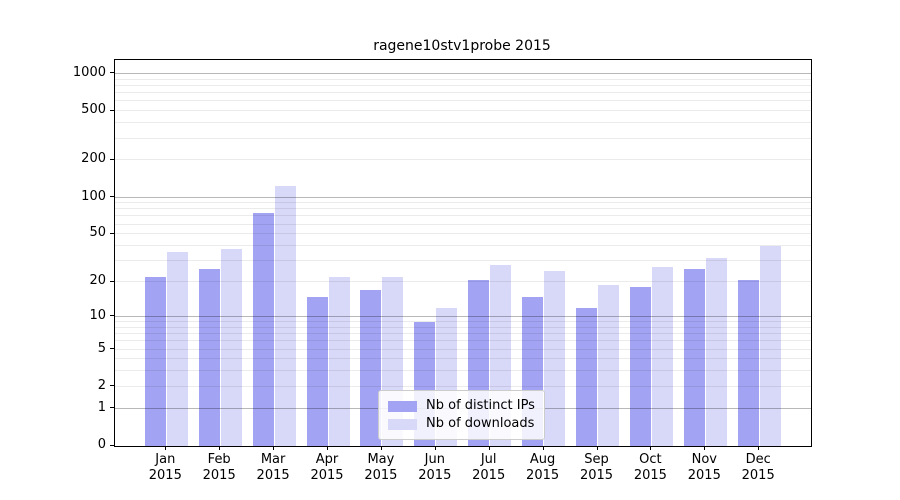 This screenshot has width=900, height=500. What do you see at coordinates (263, 329) in the screenshot?
I see `bar-distinct-ips-mar` at bounding box center [263, 329].